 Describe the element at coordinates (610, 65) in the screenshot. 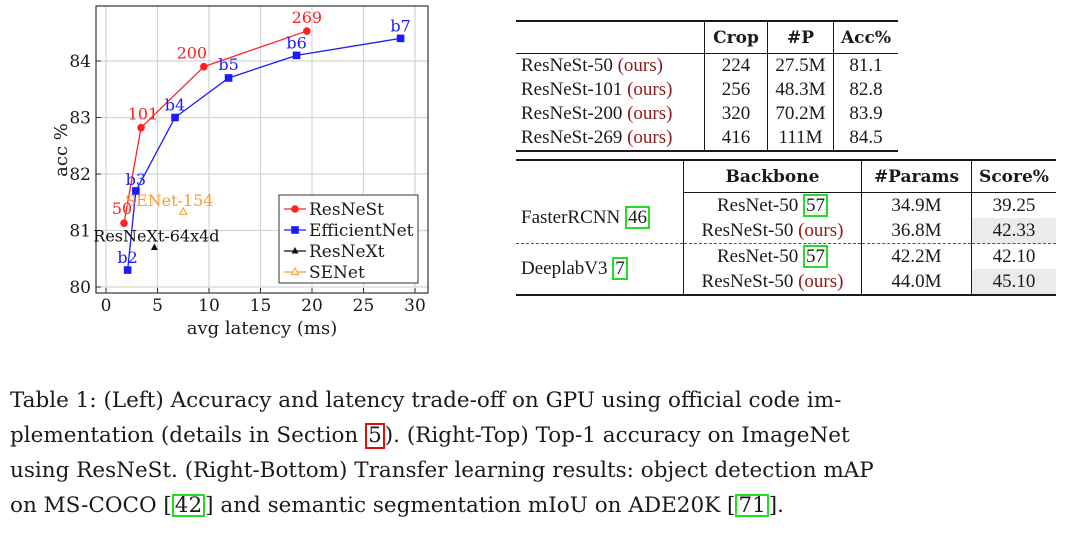

I see `model-name: ResNeSt-50 (ours)` at that location.